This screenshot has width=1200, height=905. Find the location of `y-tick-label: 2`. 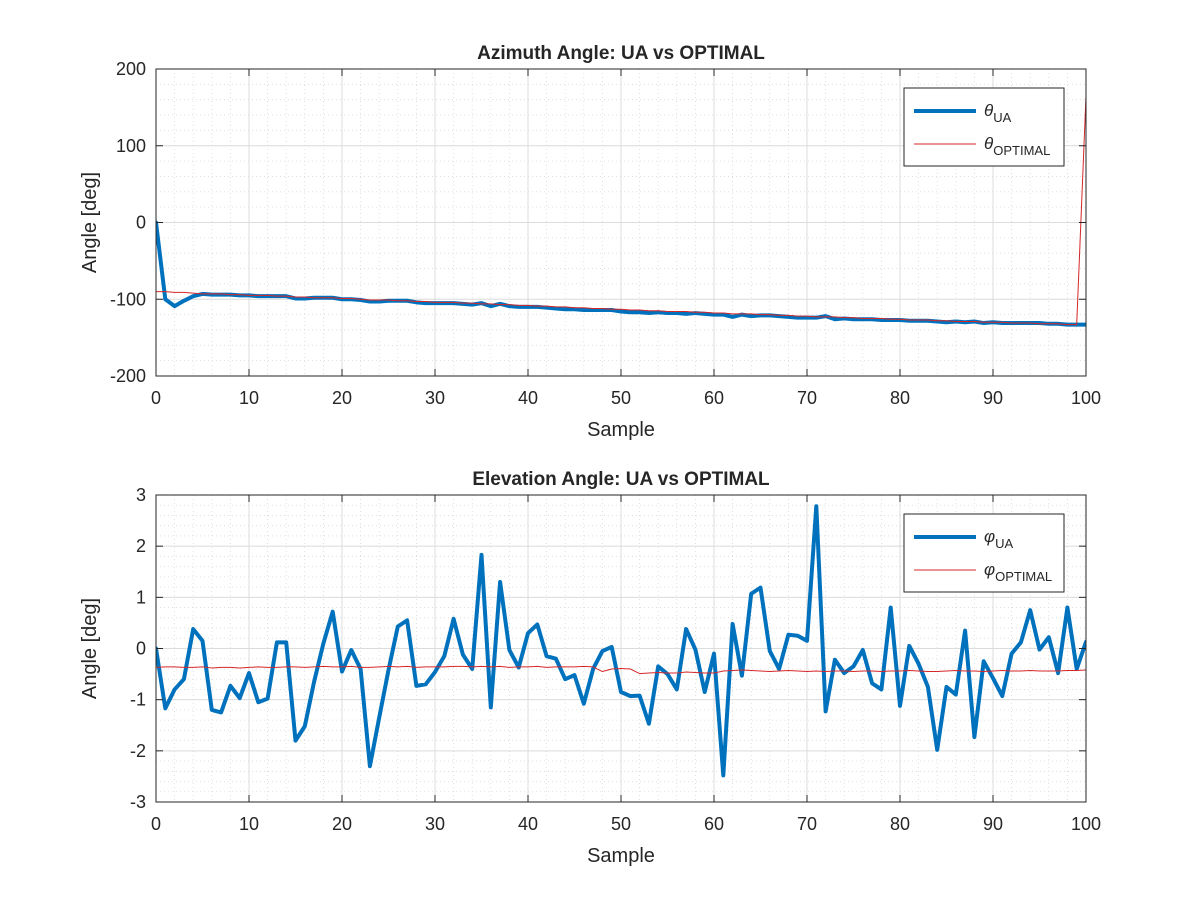

y-tick-label: 2 is located at coordinates (141, 546).